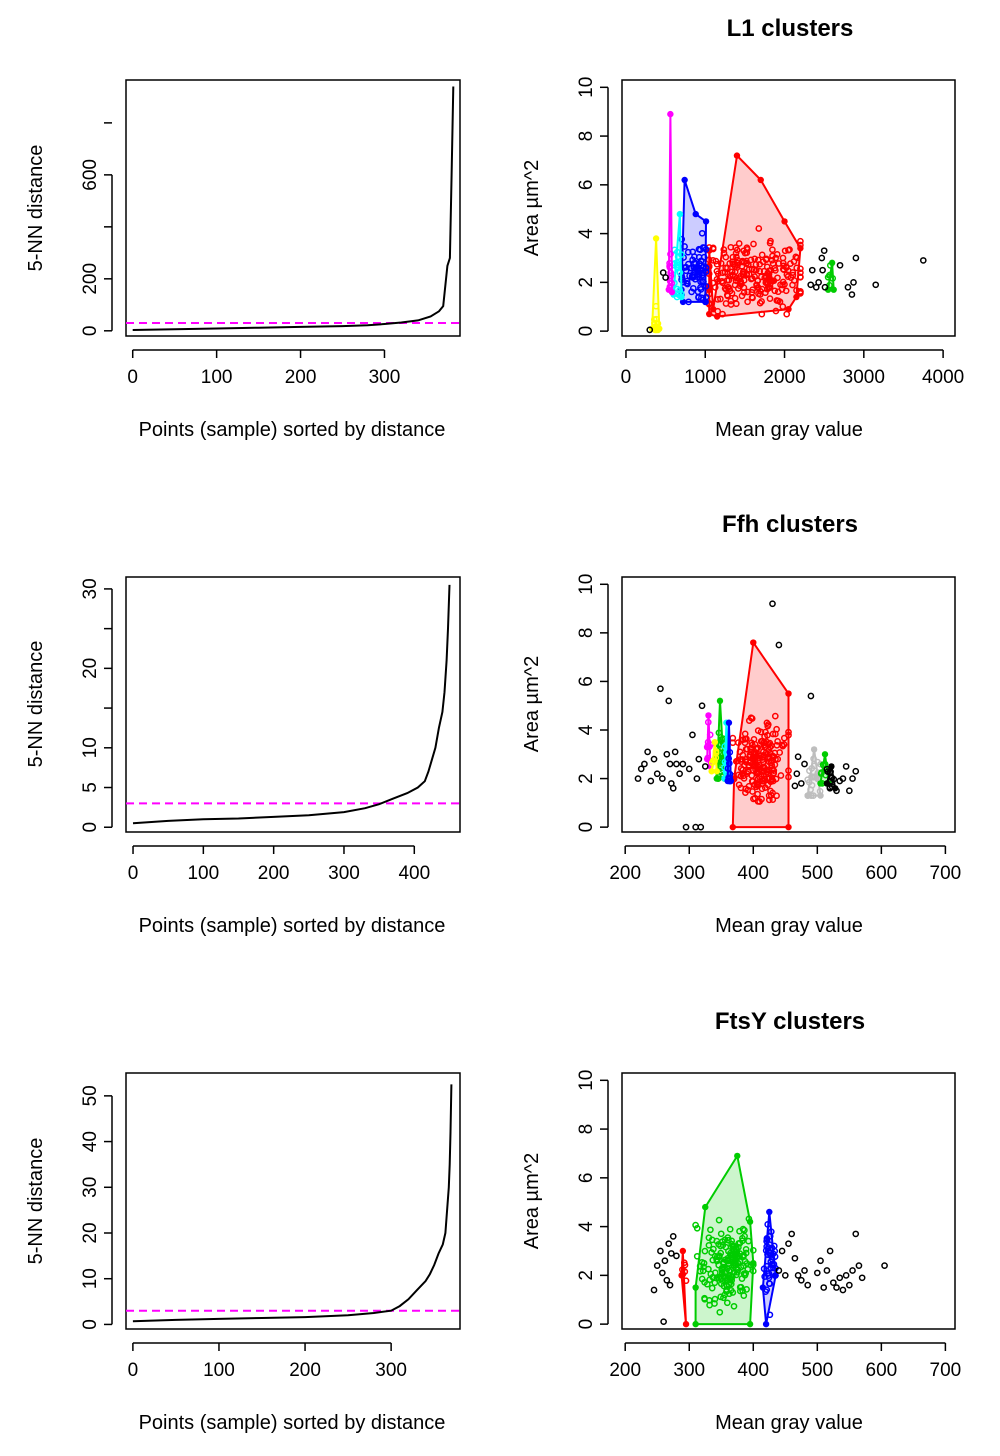 The height and width of the screenshot is (1456, 1000). I want to click on x-tick-label: 300, so click(344, 873).